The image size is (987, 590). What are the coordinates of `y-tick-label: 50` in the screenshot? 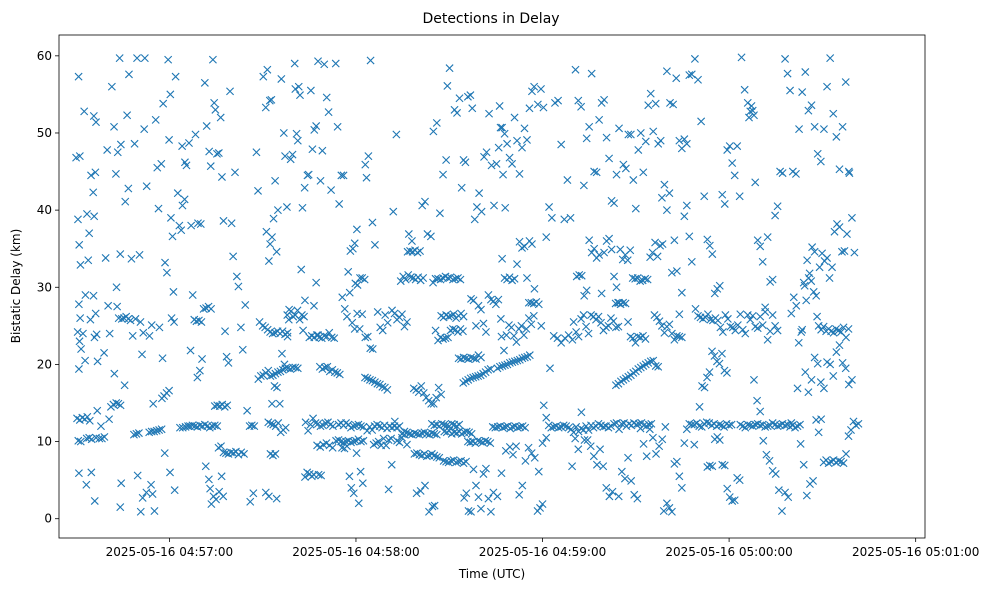 It's located at (44, 133).